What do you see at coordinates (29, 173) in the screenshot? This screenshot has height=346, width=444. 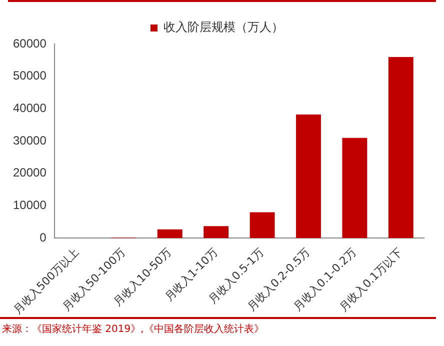 I see `y-tick-label: 20000` at bounding box center [29, 173].